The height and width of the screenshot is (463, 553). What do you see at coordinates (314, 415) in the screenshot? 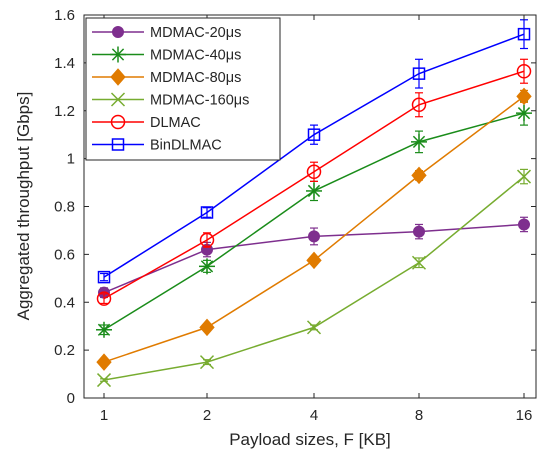
I see `x-tick-label: 4` at bounding box center [314, 415].